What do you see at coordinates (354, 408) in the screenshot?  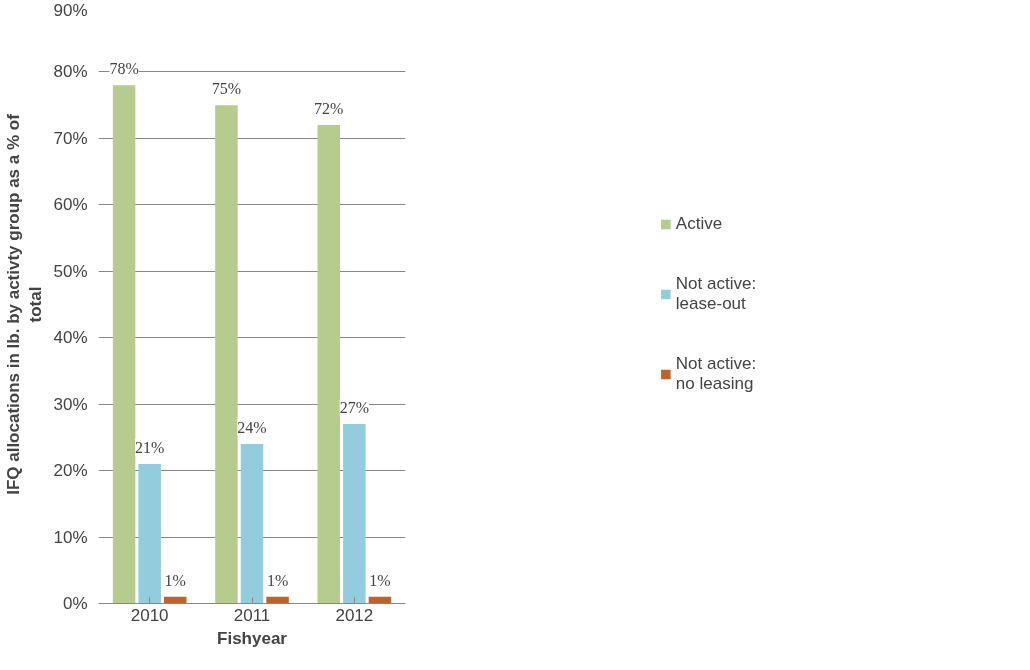 I see `data-label: 27%` at bounding box center [354, 408].